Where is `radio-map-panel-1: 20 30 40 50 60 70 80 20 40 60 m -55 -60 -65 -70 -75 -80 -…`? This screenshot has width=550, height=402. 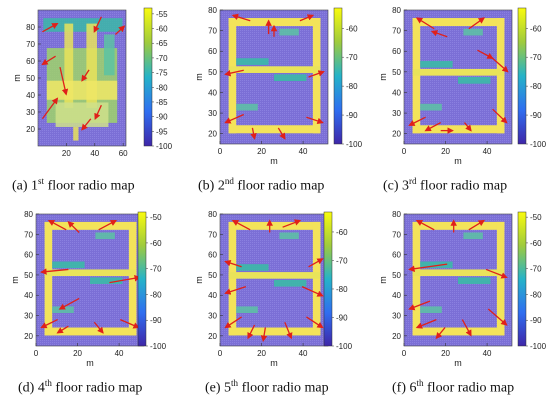 radio-map-panel-1: 20 30 40 50 60 70 80 20 40 60 m -55 -60 -65 -70 -75 -80 -… is located at coordinates (92, 82).